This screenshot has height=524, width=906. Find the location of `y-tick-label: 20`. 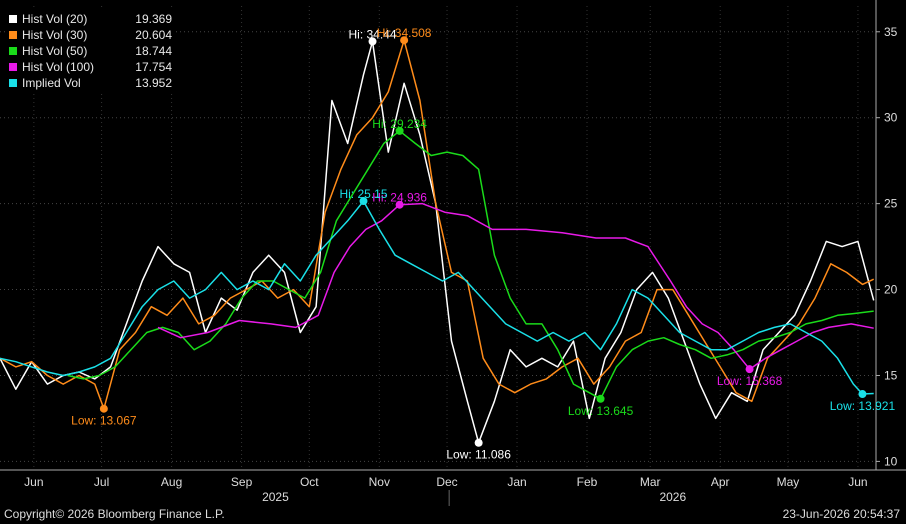

y-tick-label: 20 is located at coordinates (891, 290).